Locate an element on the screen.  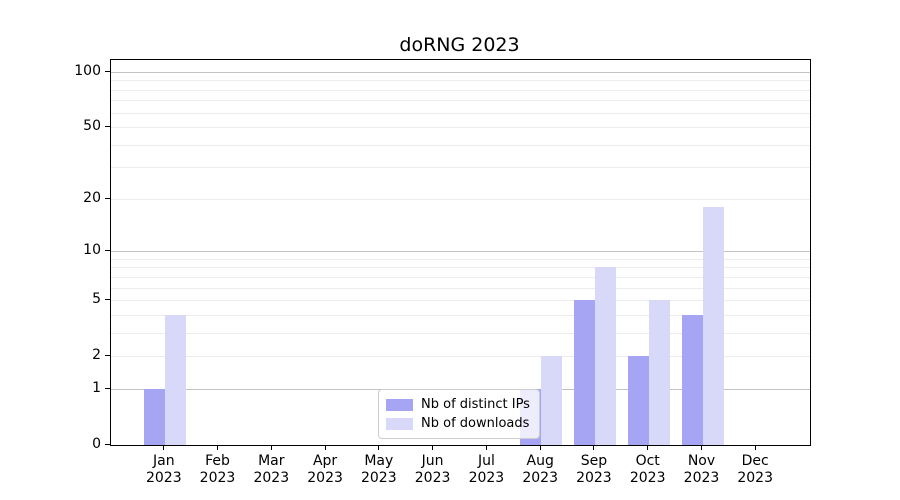
x-tick-label-may: May 2023 is located at coordinates (378, 469).